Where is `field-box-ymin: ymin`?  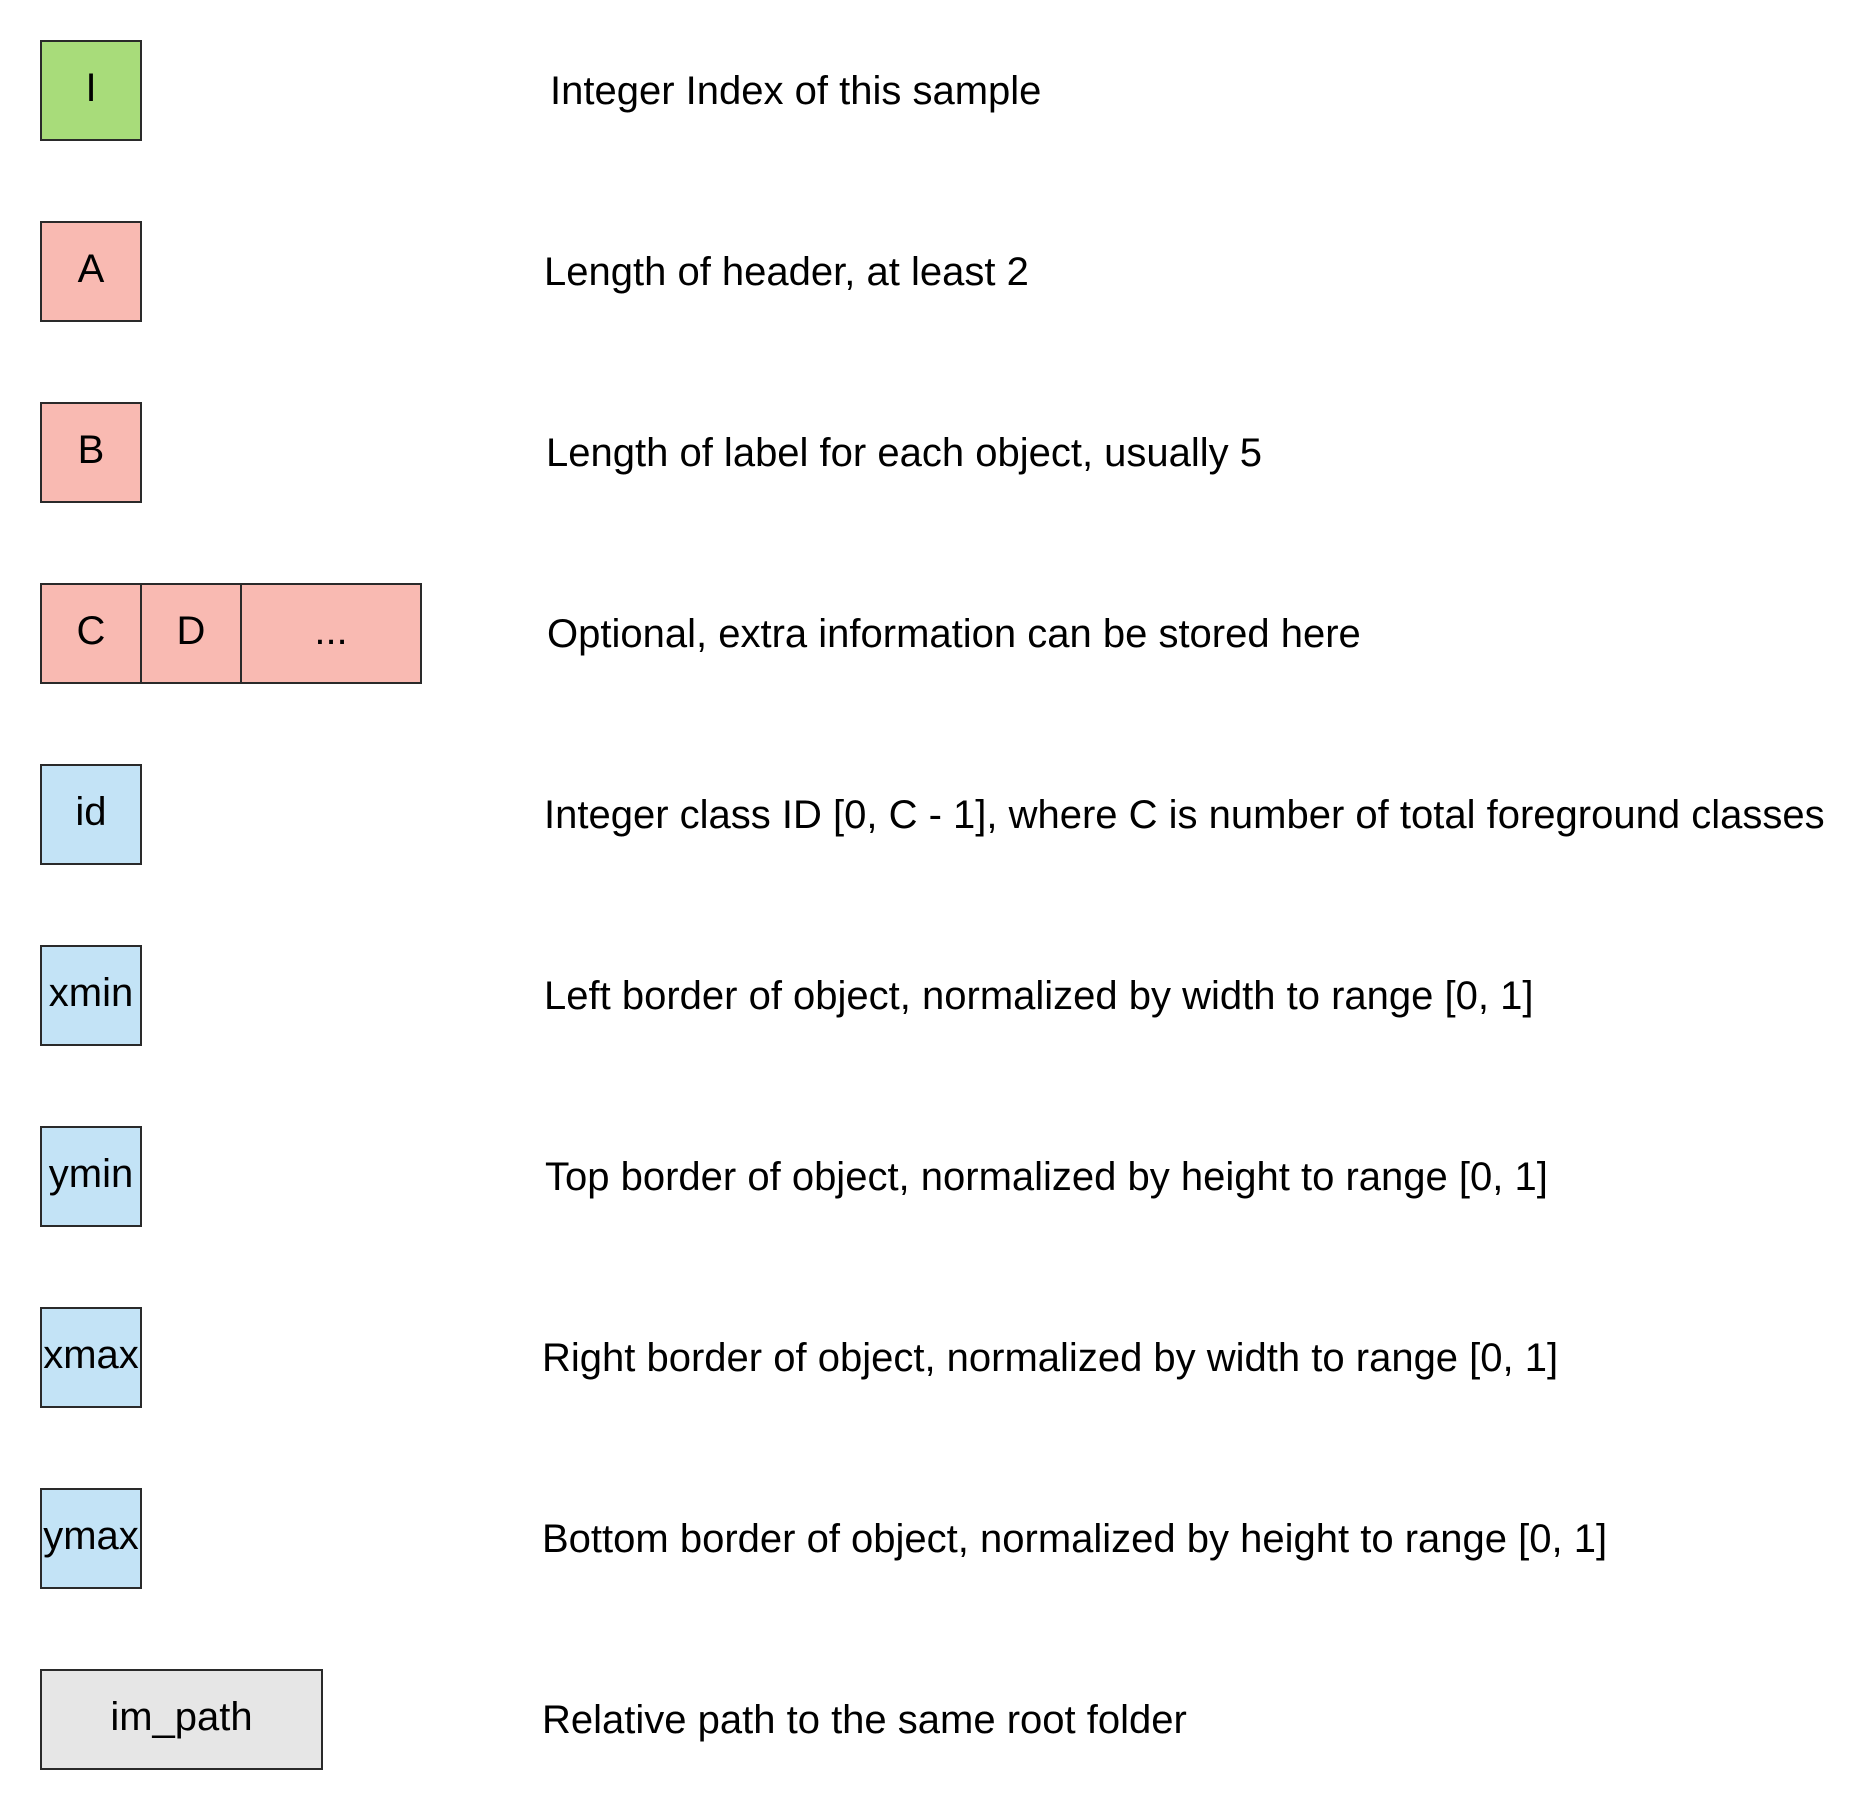
field-box-ymin: ymin is located at coordinates (91, 1176).